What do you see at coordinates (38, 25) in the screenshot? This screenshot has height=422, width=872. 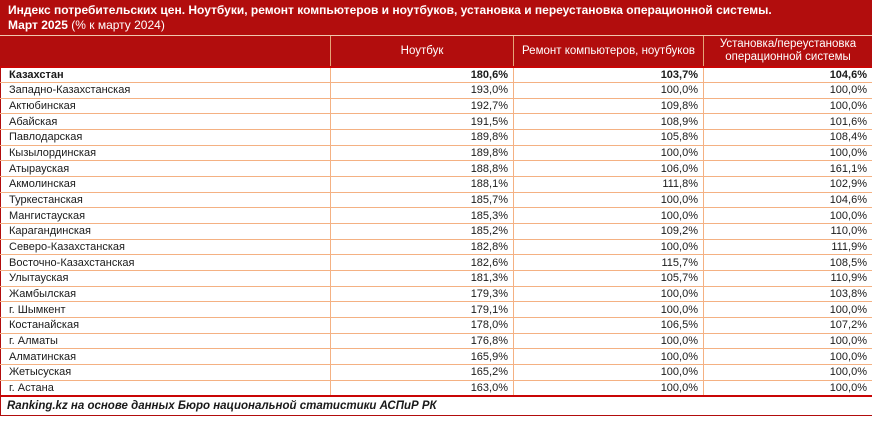 I see `subtitle-period: Март 2025` at bounding box center [38, 25].